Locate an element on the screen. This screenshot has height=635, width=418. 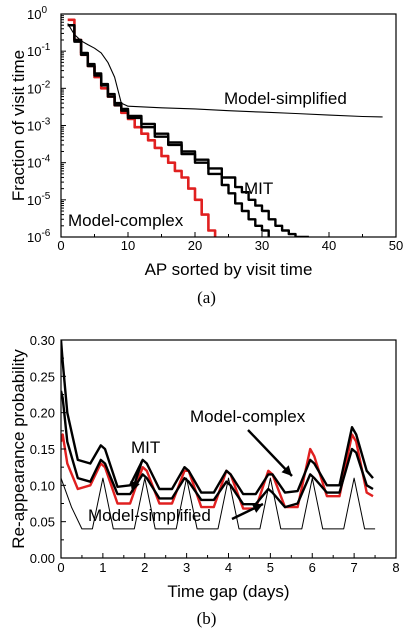
y-tick-label: 10⁰ is located at coordinates (37, 13).